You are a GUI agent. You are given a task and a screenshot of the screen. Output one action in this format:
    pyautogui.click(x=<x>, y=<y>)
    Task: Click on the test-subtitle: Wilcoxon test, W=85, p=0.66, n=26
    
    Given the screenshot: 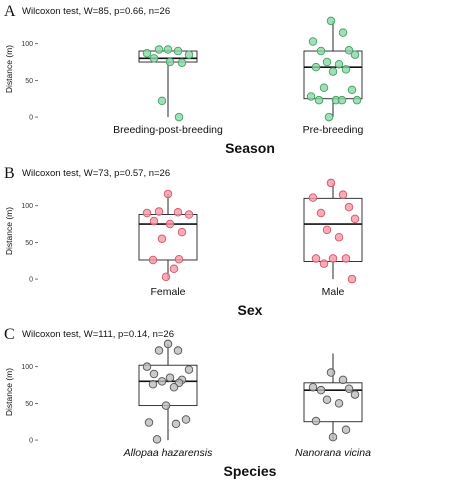 What is the action you would take?
    pyautogui.click(x=96, y=11)
    